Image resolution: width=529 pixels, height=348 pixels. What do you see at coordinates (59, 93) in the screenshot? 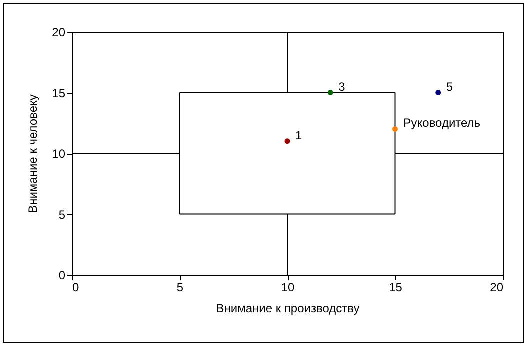
I see `y-tick-label: 15` at bounding box center [59, 93].